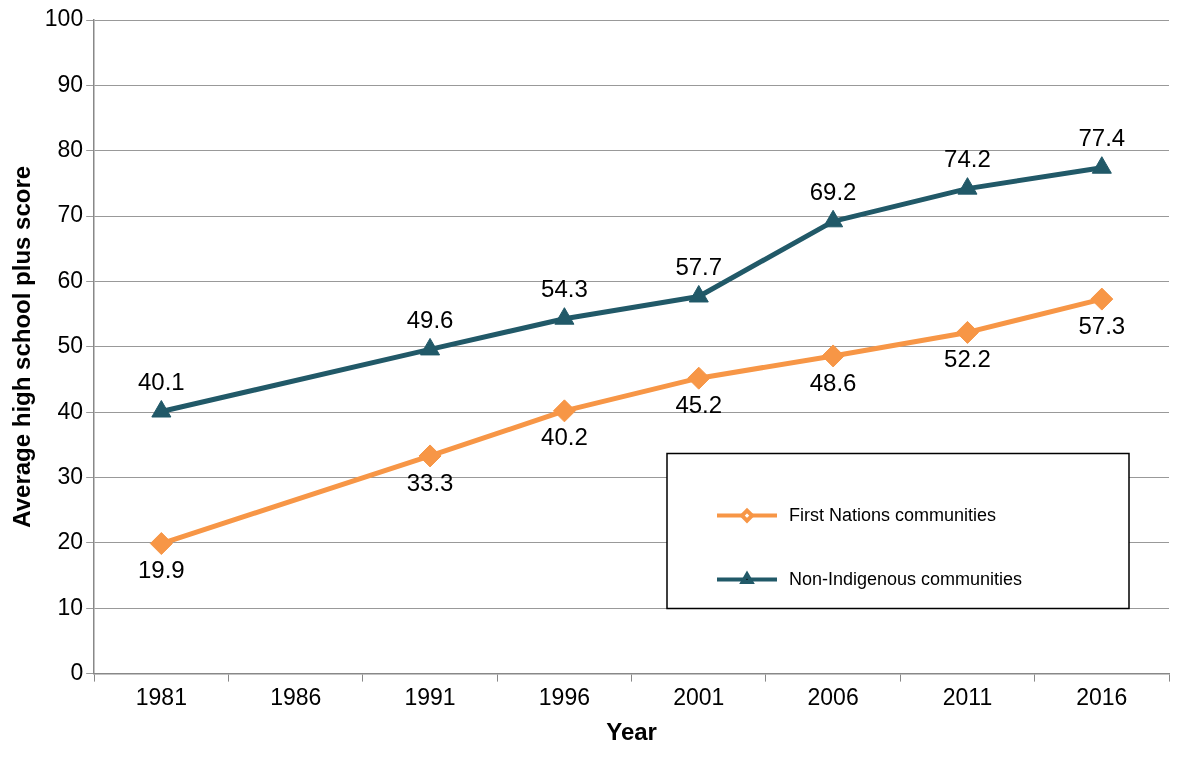 The height and width of the screenshot is (757, 1194). What do you see at coordinates (906, 578) in the screenshot?
I see `legend-label: Non-Indigenous communities` at bounding box center [906, 578].